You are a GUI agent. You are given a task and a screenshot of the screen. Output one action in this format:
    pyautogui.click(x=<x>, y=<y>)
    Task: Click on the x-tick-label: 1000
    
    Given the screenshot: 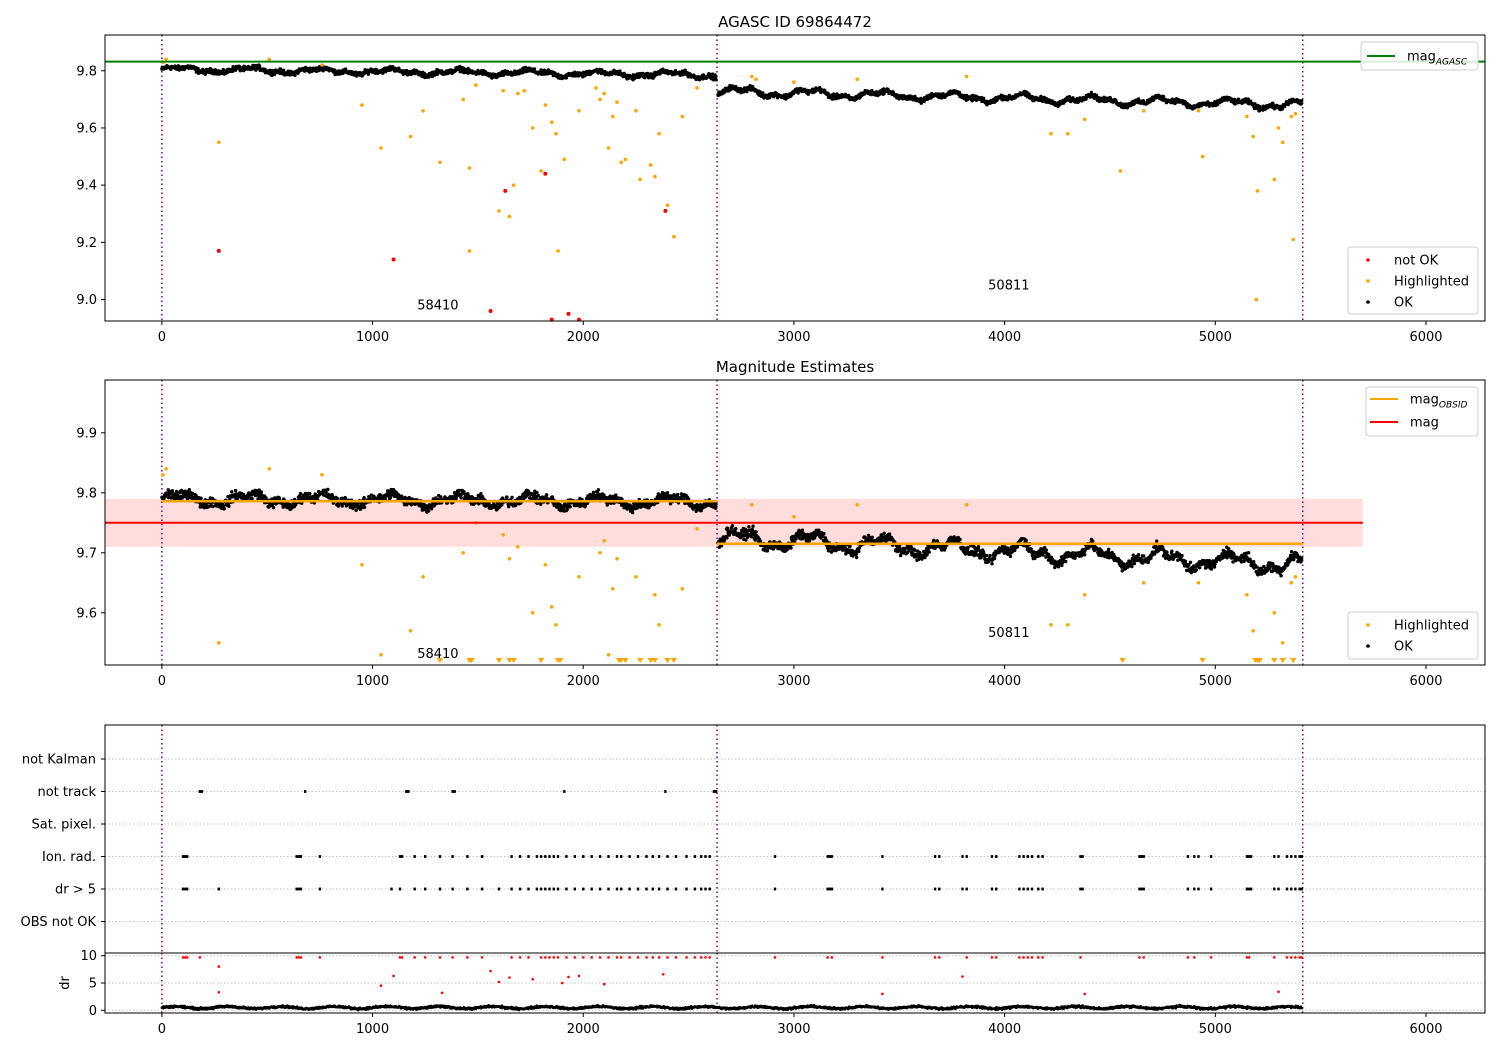 What is the action you would take?
    pyautogui.click(x=372, y=337)
    